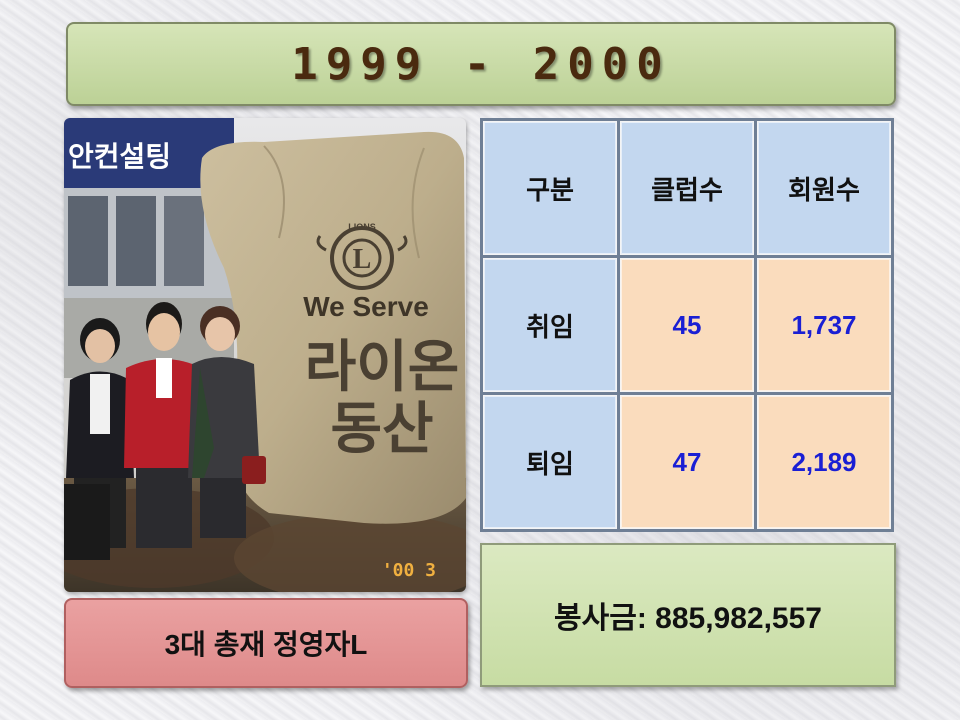  I want to click on caption-text: 3대 총재 정영자L, so click(266, 644).